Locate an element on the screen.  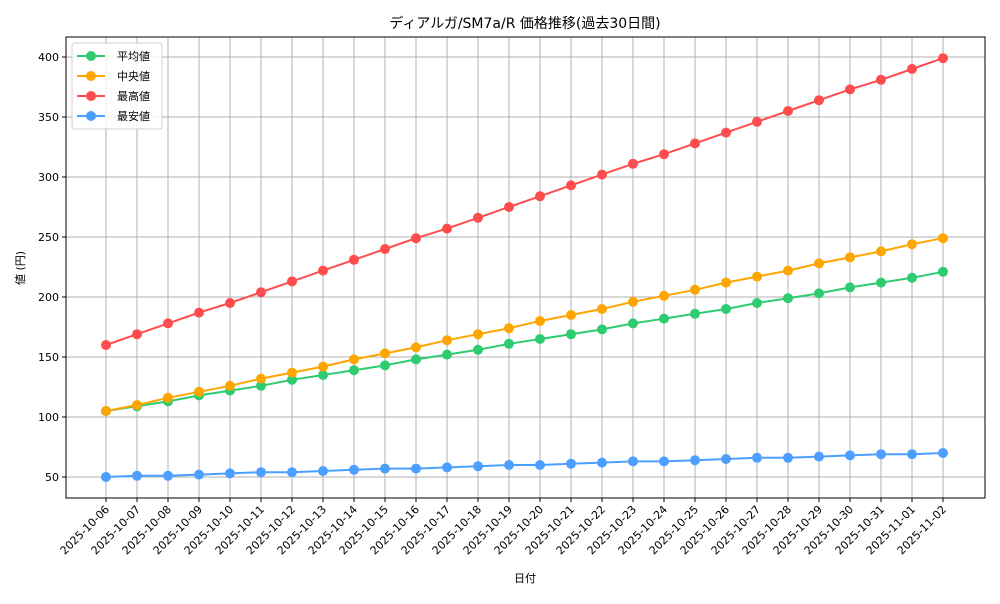
y-tick-label: 250 is located at coordinates (48, 237).